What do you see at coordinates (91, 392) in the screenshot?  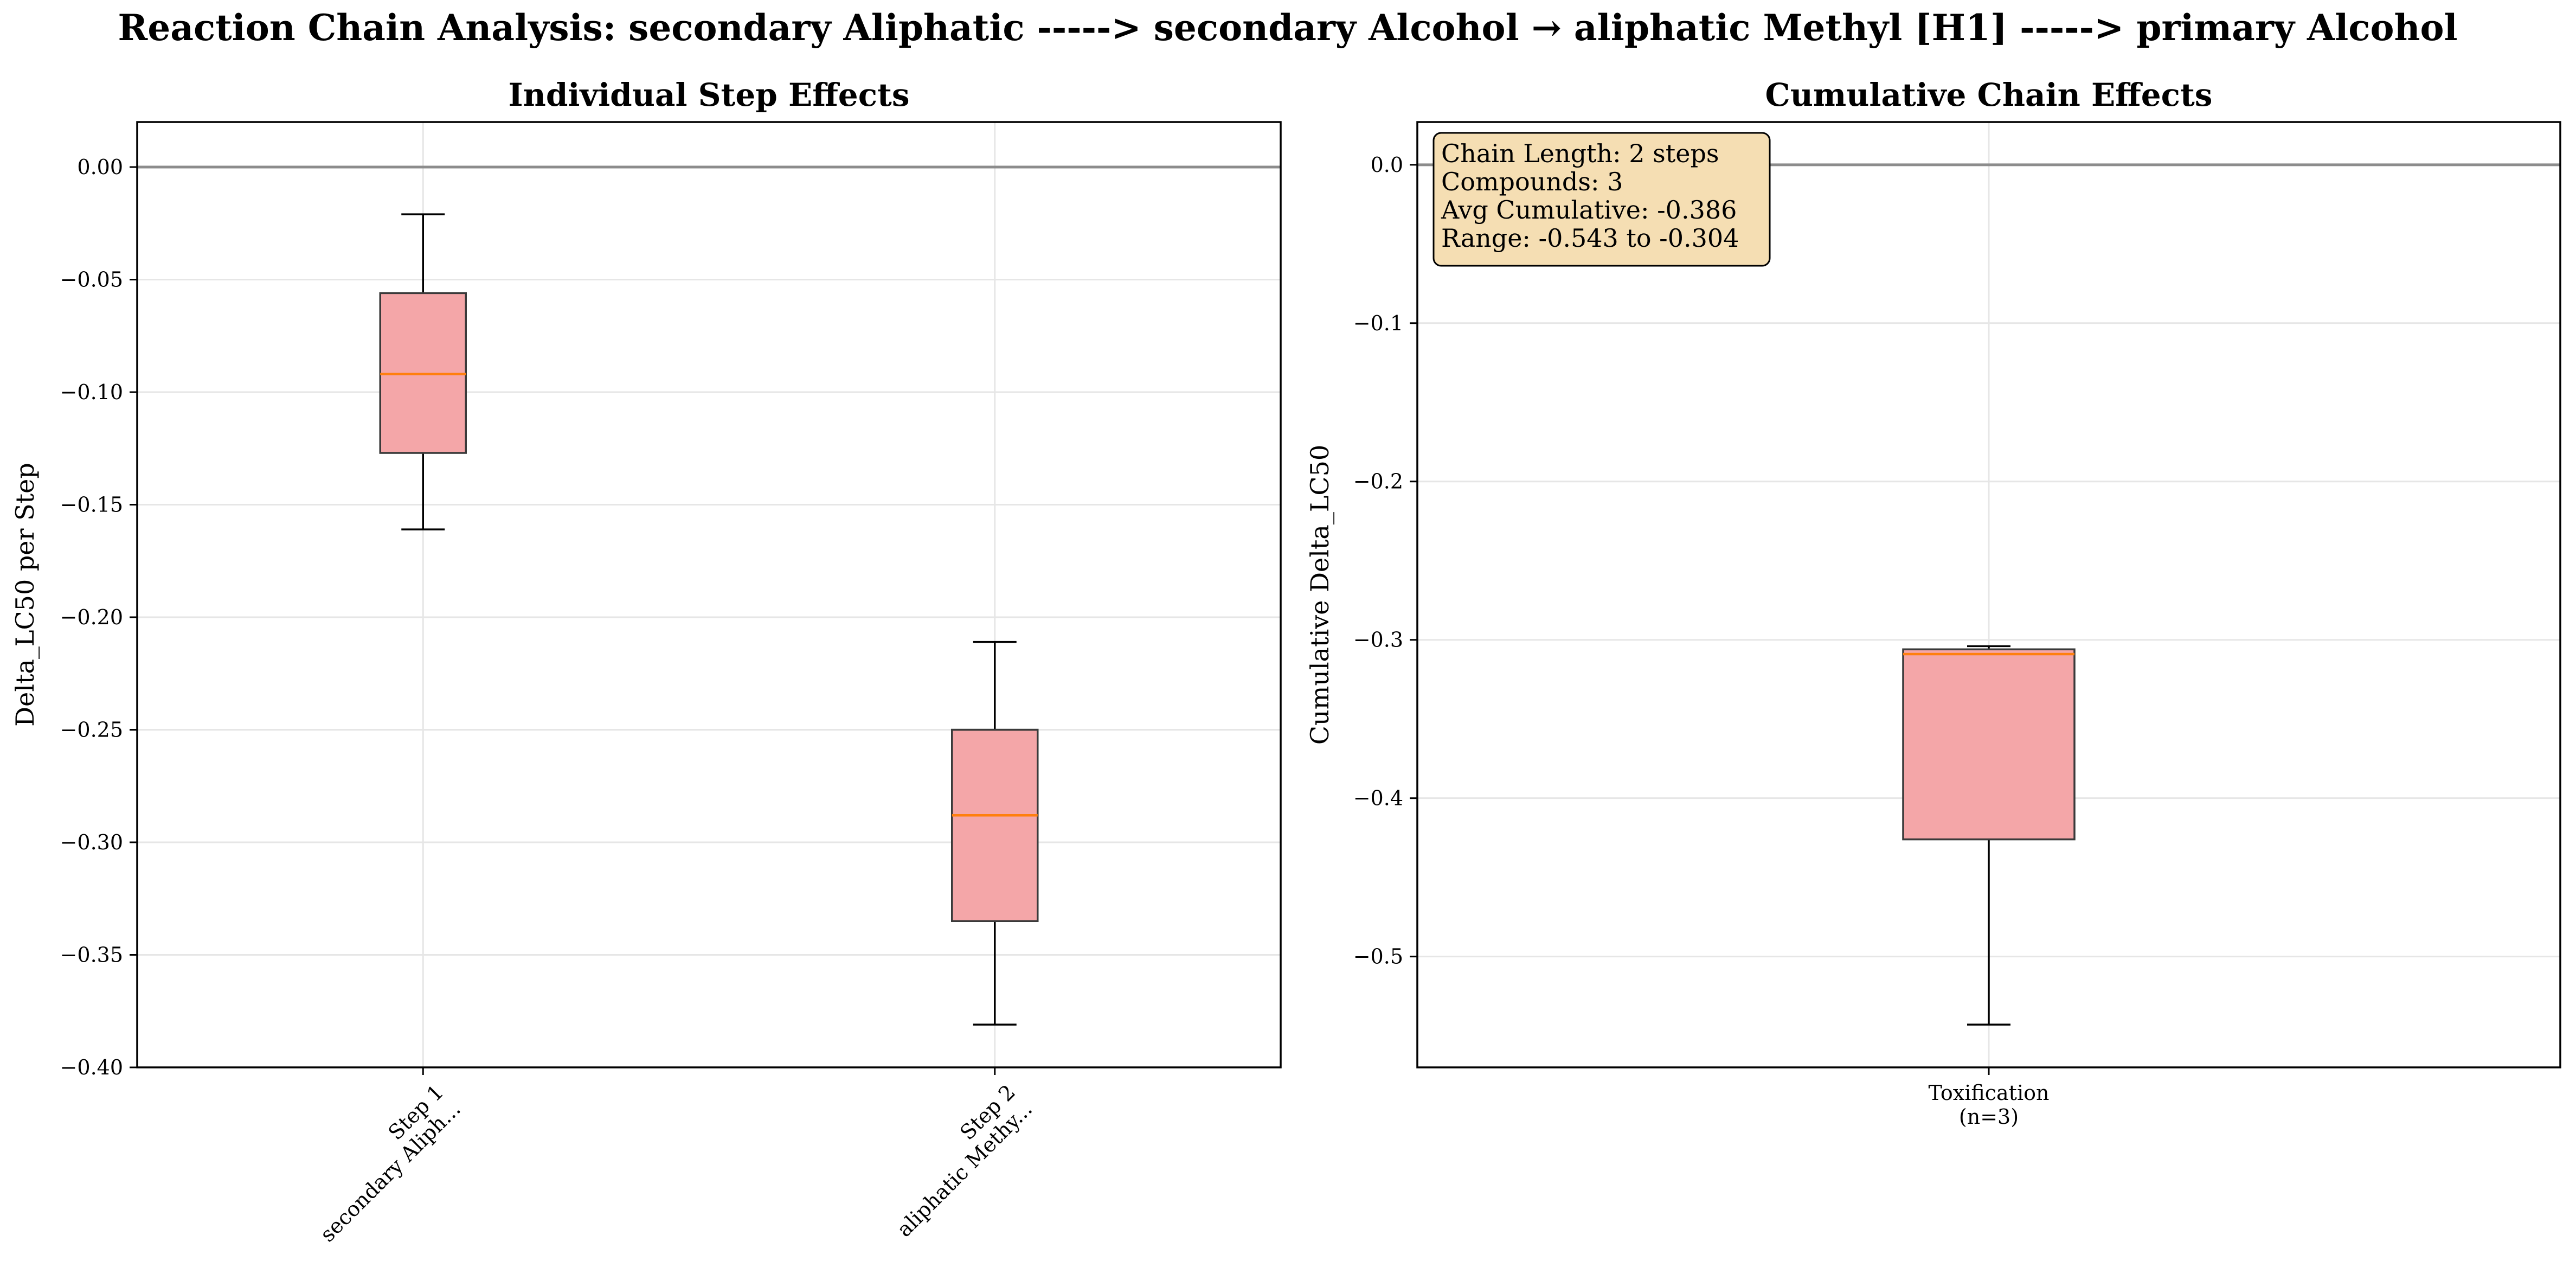 I see `y-tick-label: −0.10` at bounding box center [91, 392].